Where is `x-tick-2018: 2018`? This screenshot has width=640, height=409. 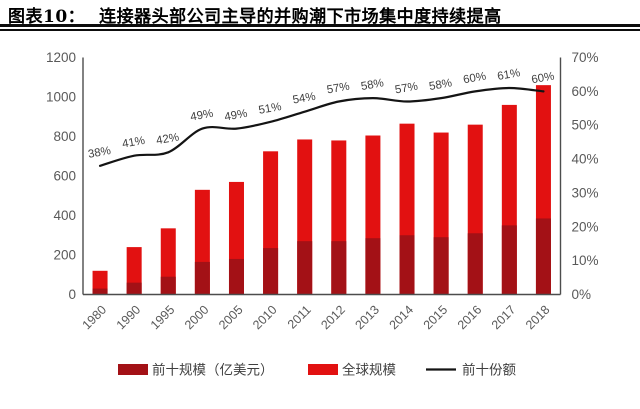
x-tick-2018: 2018 is located at coordinates (538, 318).